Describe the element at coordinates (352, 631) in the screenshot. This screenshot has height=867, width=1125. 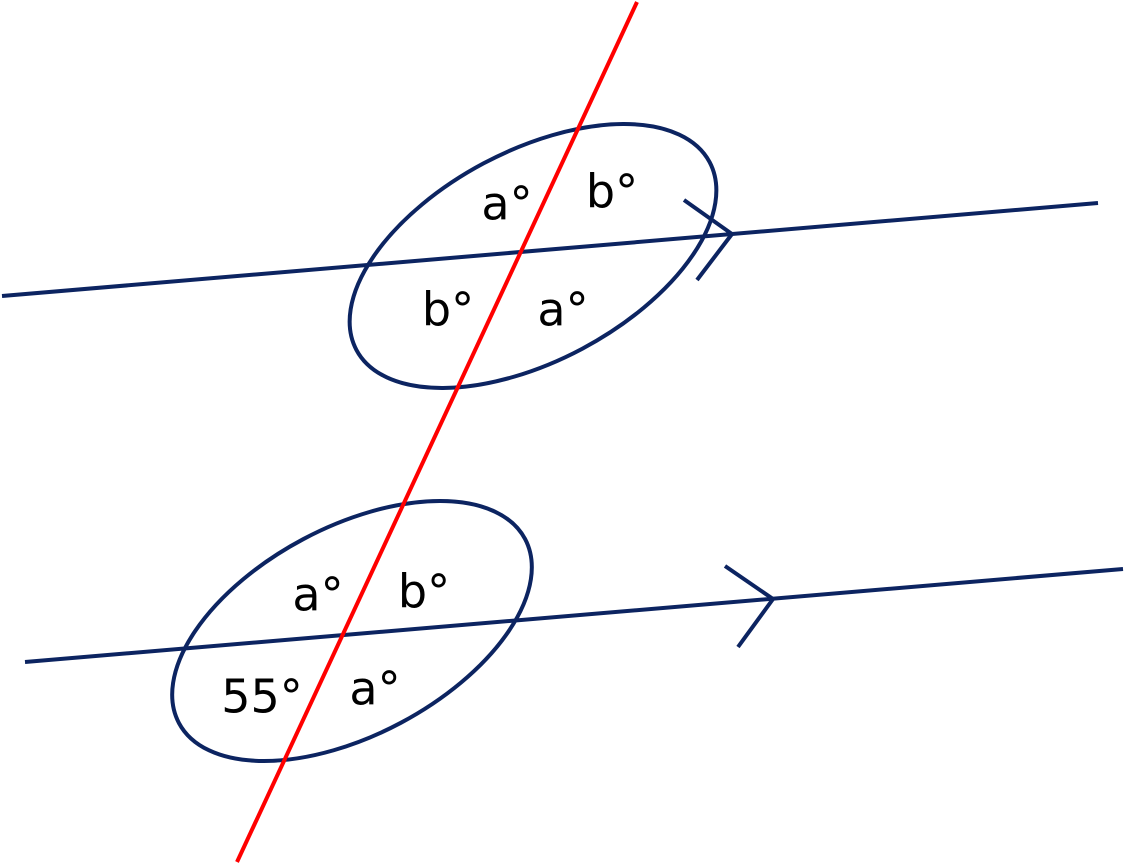
I see `bottom-angle-ellipse` at that location.